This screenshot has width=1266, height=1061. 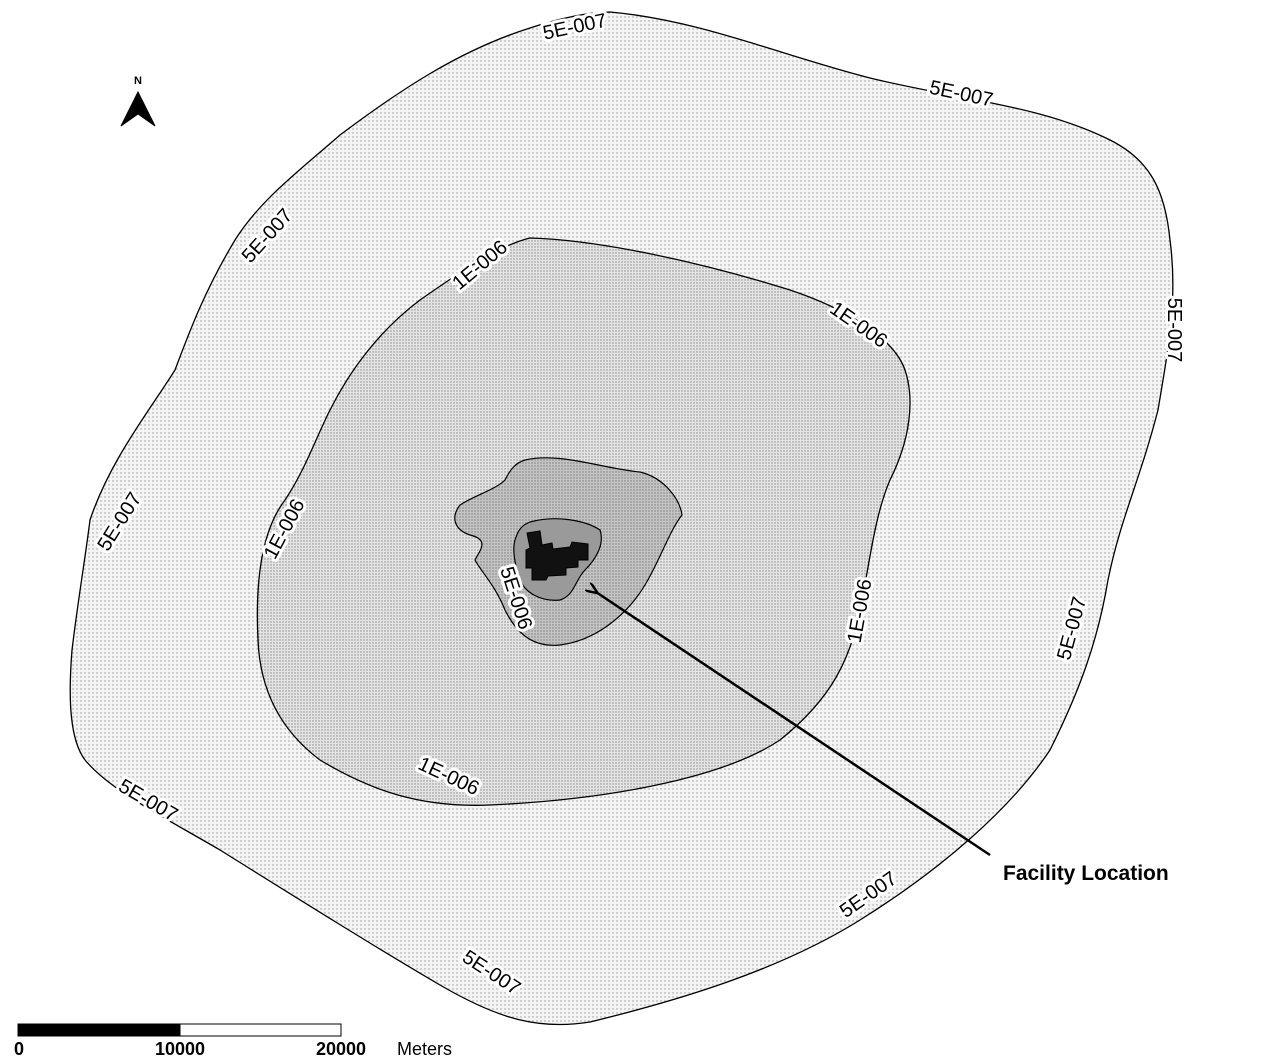 What do you see at coordinates (260, 1030) in the screenshot?
I see `scale-bar-segment-empty` at bounding box center [260, 1030].